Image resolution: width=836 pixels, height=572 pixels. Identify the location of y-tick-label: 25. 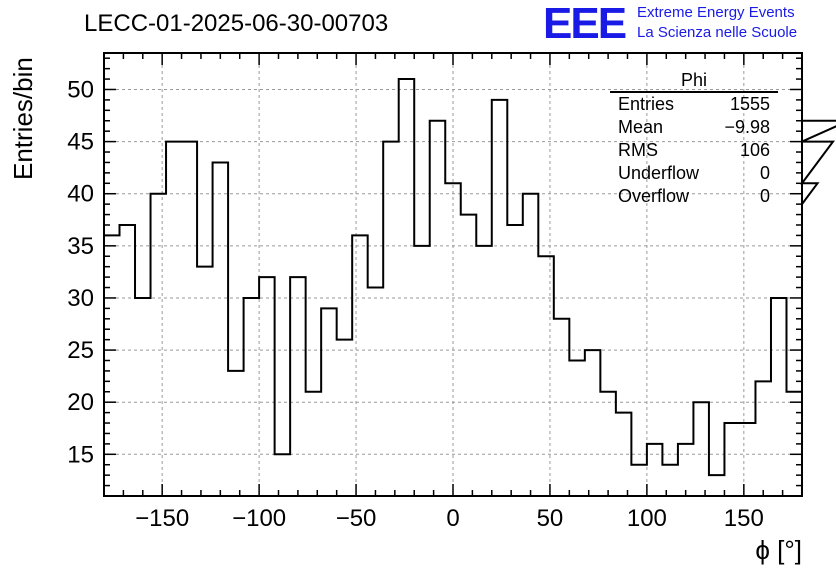
(80, 350).